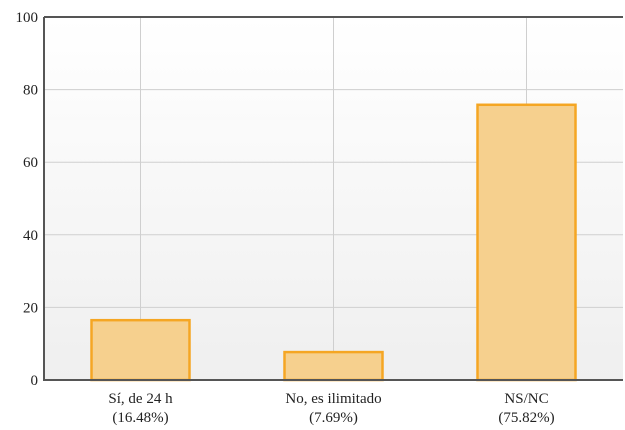 This screenshot has height=430, width=625. What do you see at coordinates (27, 18) in the screenshot?
I see `y-tick-label: 100` at bounding box center [27, 18].